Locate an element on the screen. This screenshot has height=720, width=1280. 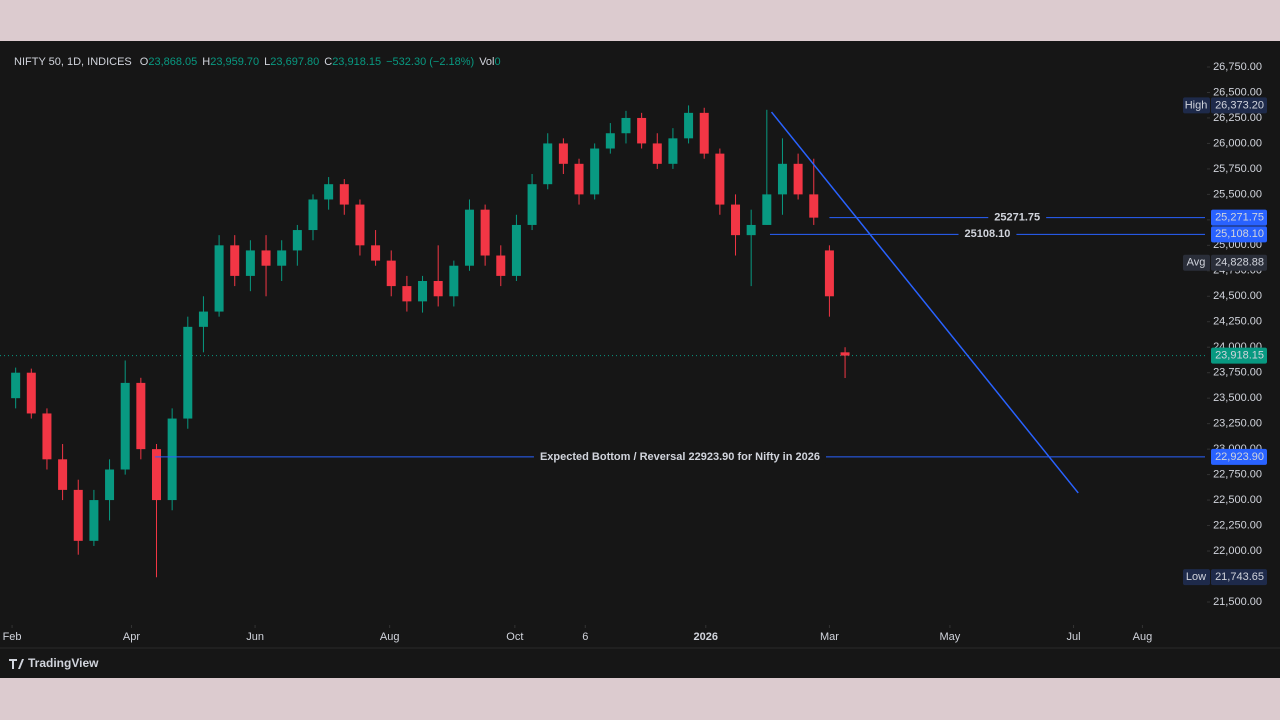
price-badge-text: 25,271.75 is located at coordinates (1239, 218).